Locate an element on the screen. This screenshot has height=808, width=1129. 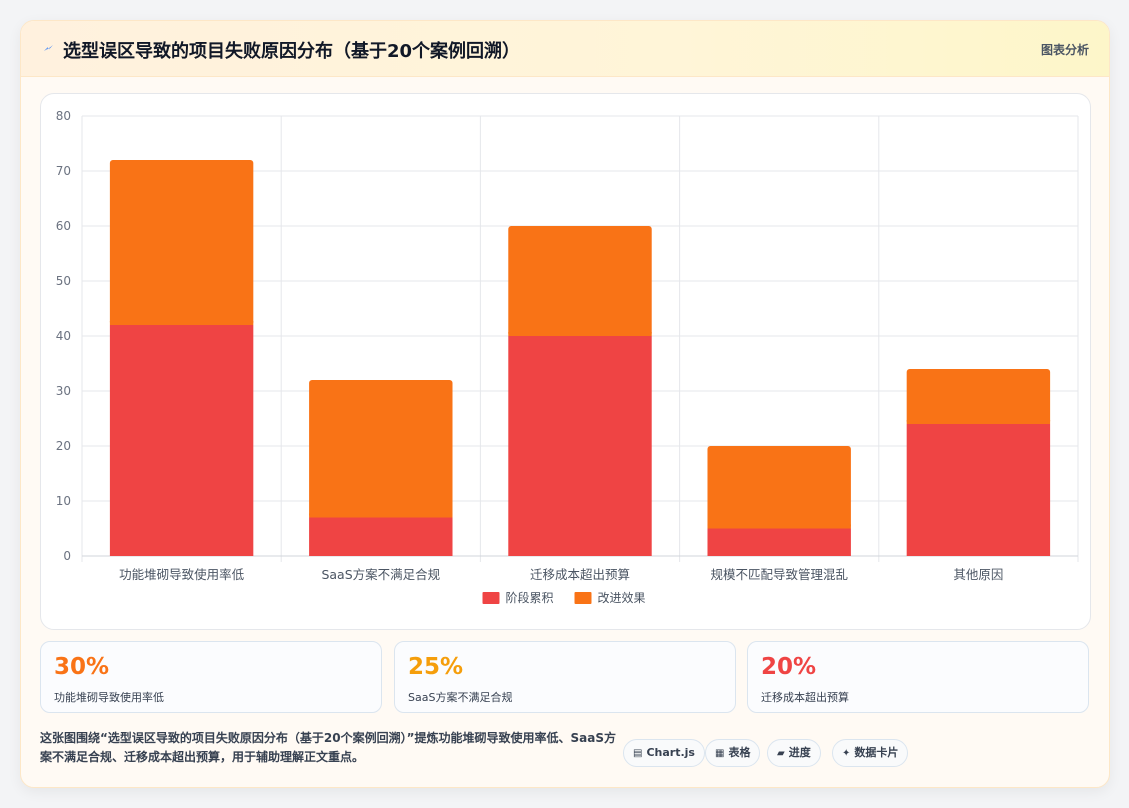
y-tick-label: 50 is located at coordinates (63, 281).